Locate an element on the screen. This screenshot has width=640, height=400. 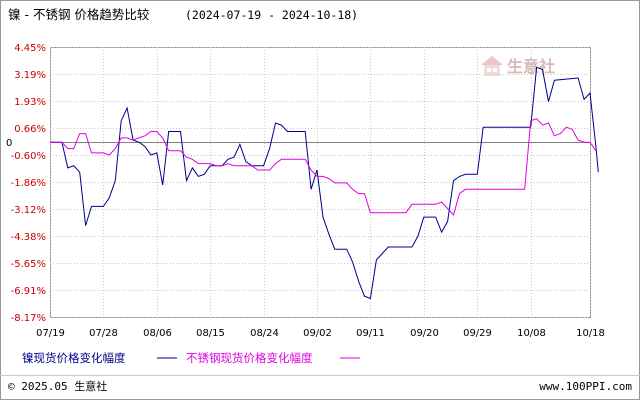
chart-date-range: (2024-07-19 - 2024-10-18) is located at coordinates (271, 15).